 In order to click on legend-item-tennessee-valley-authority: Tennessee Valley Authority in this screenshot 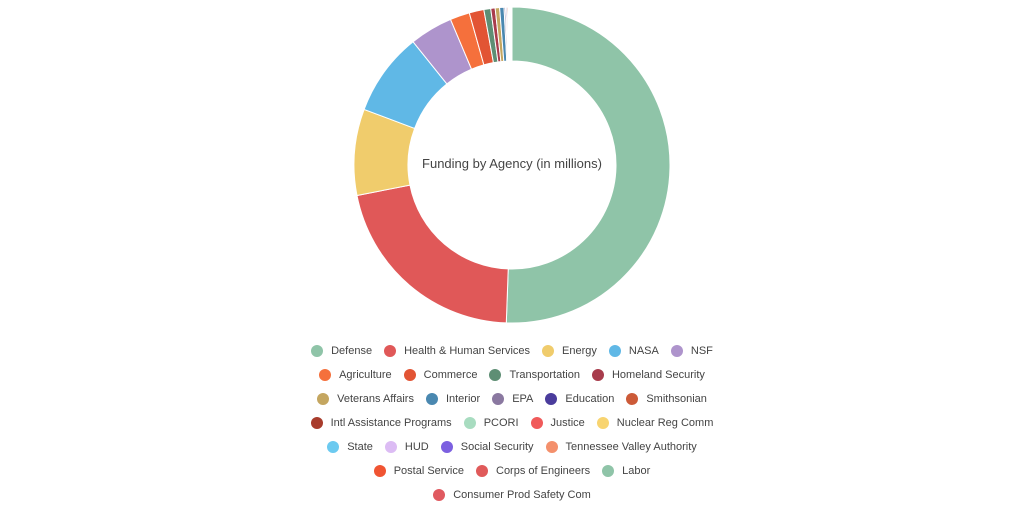, I will do `click(621, 447)`.